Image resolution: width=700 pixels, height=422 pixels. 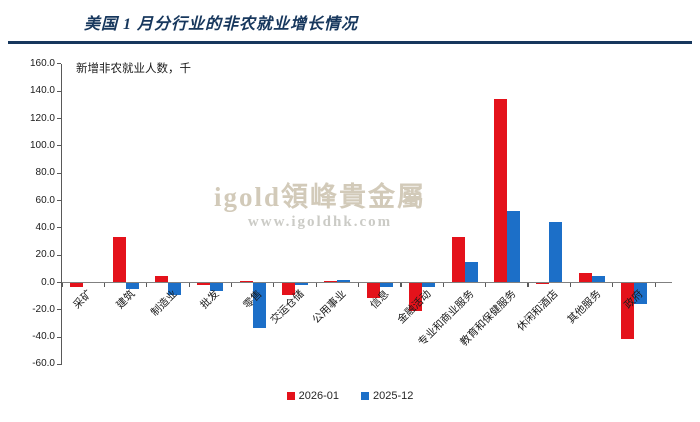 What do you see at coordinates (217, 286) in the screenshot?
I see `bar-2025-12-批发` at bounding box center [217, 286].